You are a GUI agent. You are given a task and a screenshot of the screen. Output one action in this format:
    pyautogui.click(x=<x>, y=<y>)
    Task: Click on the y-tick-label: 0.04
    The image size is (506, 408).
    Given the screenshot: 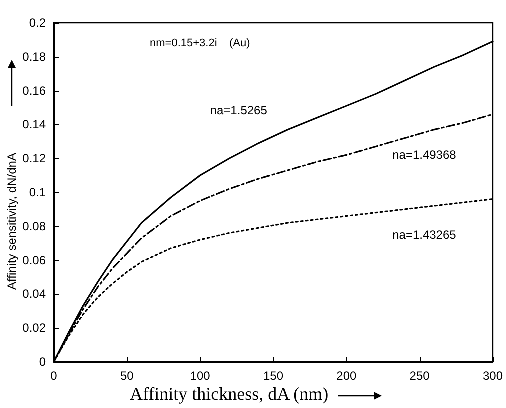 What is the action you would take?
    pyautogui.click(x=34, y=294)
    